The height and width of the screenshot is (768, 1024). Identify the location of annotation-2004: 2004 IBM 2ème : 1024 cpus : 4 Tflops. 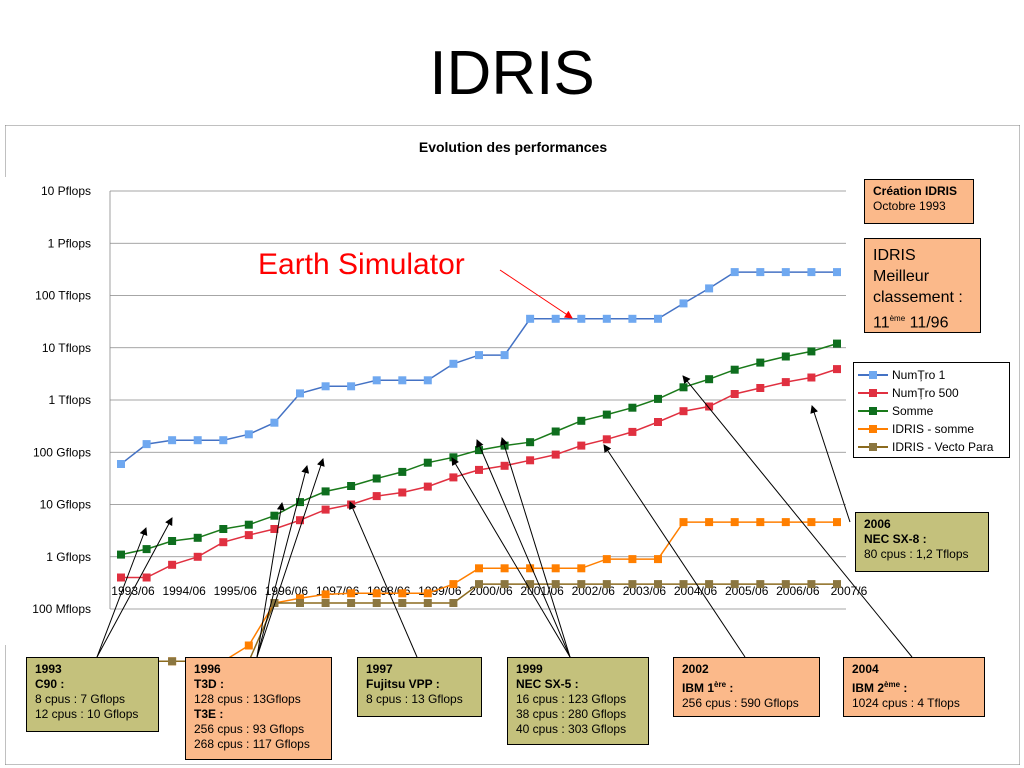
(914, 687).